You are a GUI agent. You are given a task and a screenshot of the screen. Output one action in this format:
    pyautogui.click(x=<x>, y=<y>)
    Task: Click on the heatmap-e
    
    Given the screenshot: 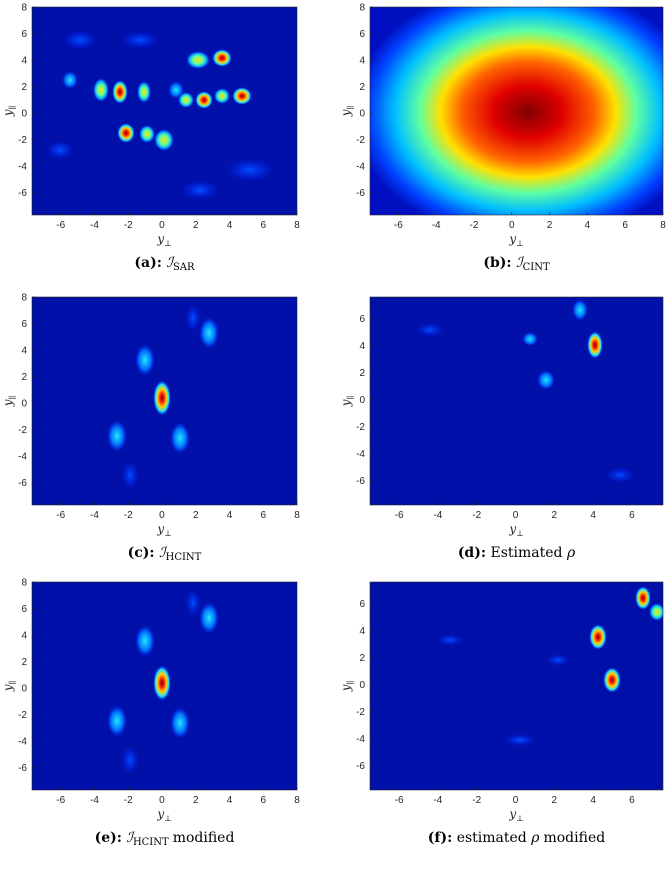 What is the action you would take?
    pyautogui.click(x=164, y=686)
    